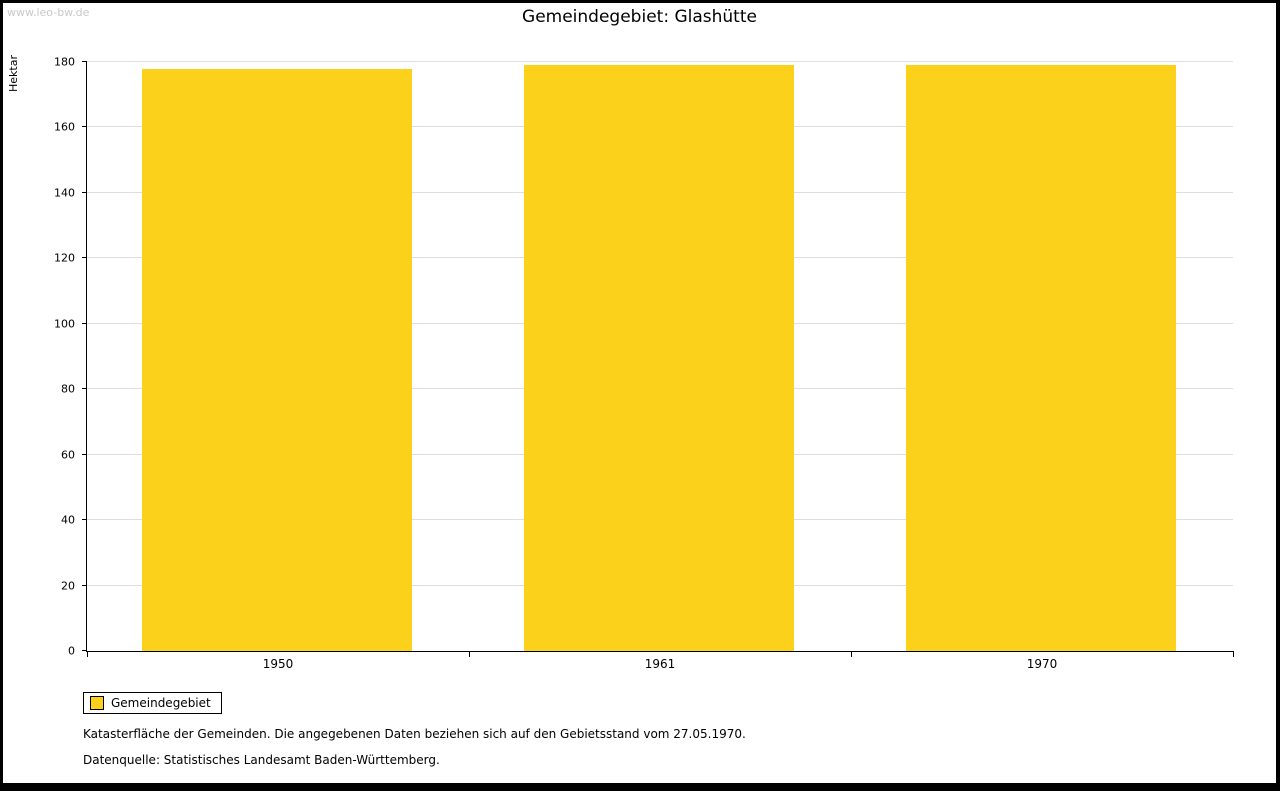  What do you see at coordinates (639, 17) in the screenshot?
I see `chart-title: Gemeindegebiet: Glashütte` at bounding box center [639, 17].